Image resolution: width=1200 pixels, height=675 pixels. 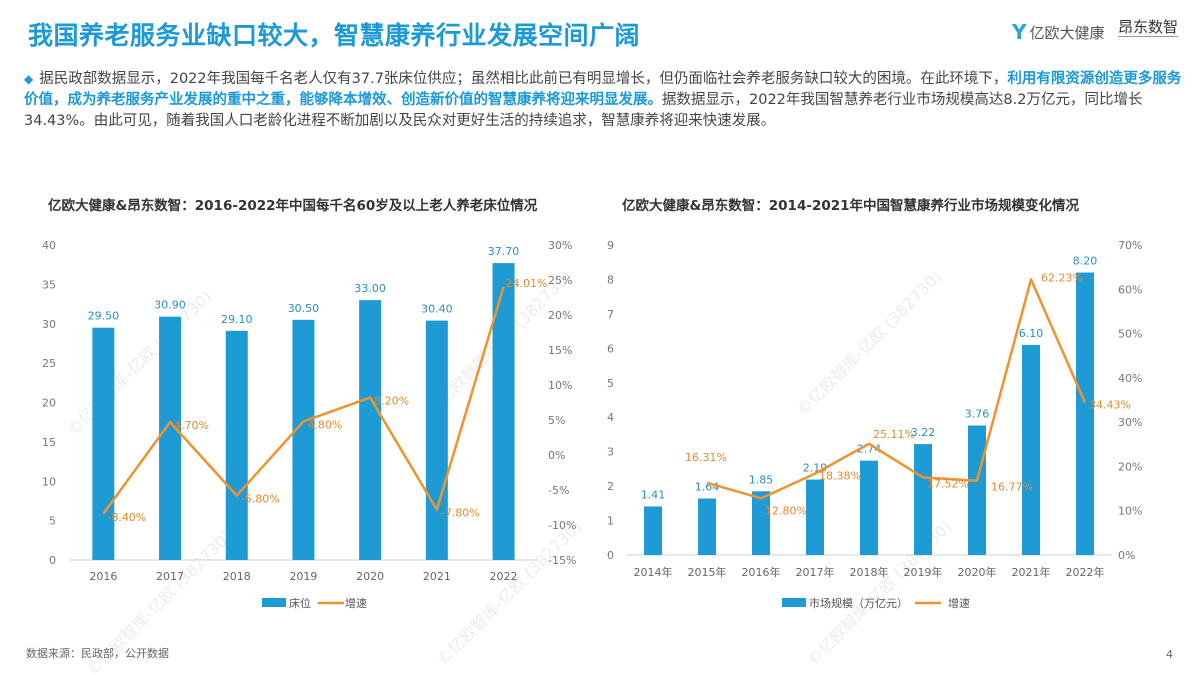 I want to click on growth-value-label: 18.38%, so click(x=840, y=476).